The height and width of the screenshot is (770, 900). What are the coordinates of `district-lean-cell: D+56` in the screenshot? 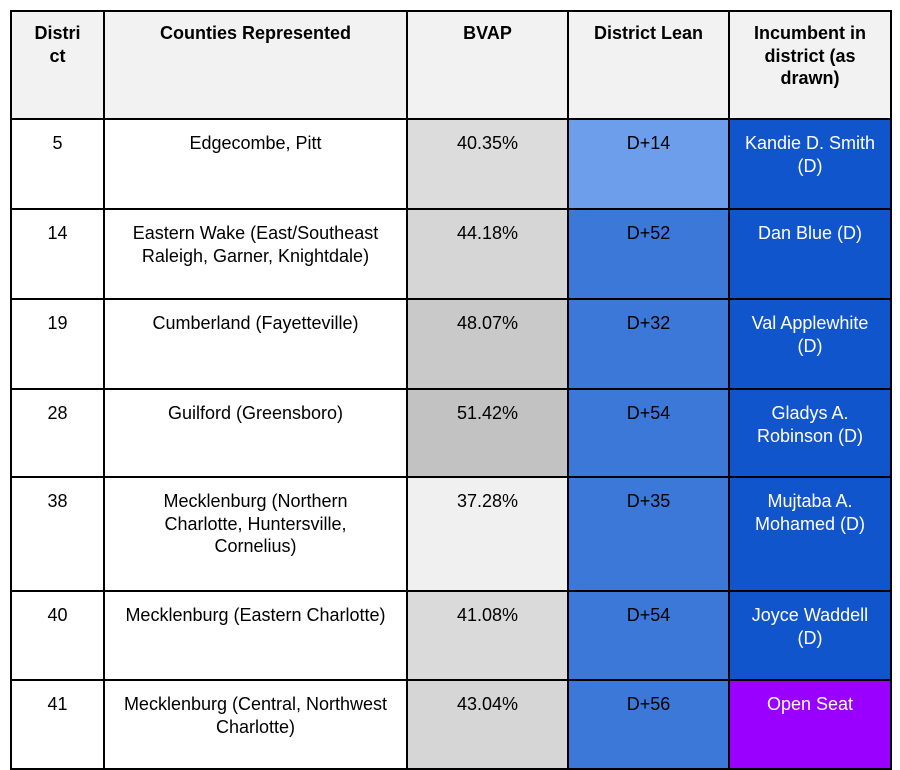 It's located at (648, 724).